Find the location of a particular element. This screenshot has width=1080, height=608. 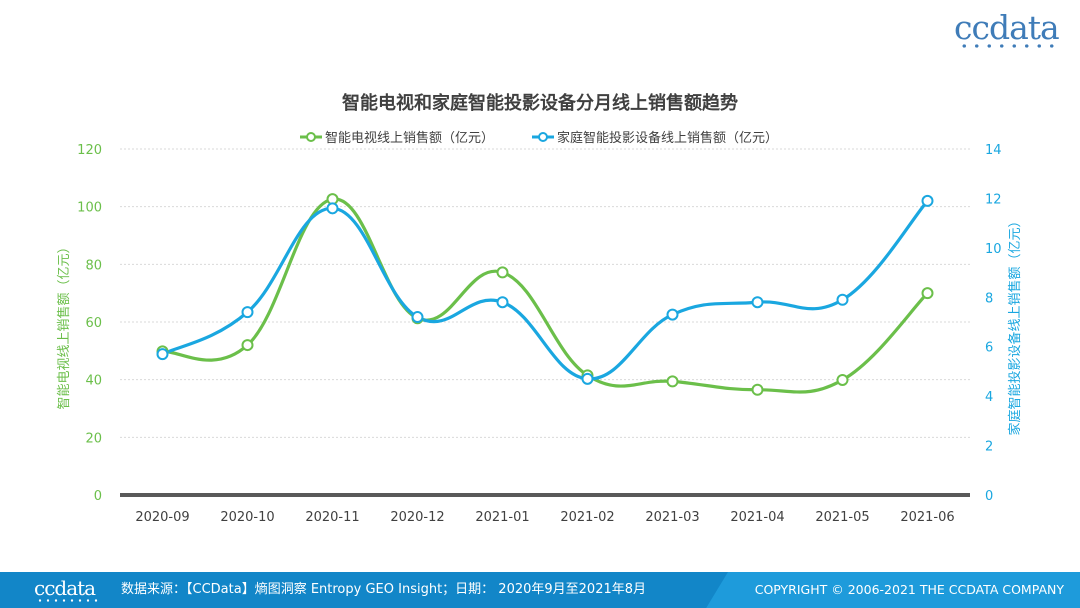

right-tick-label: 0 is located at coordinates (989, 496).